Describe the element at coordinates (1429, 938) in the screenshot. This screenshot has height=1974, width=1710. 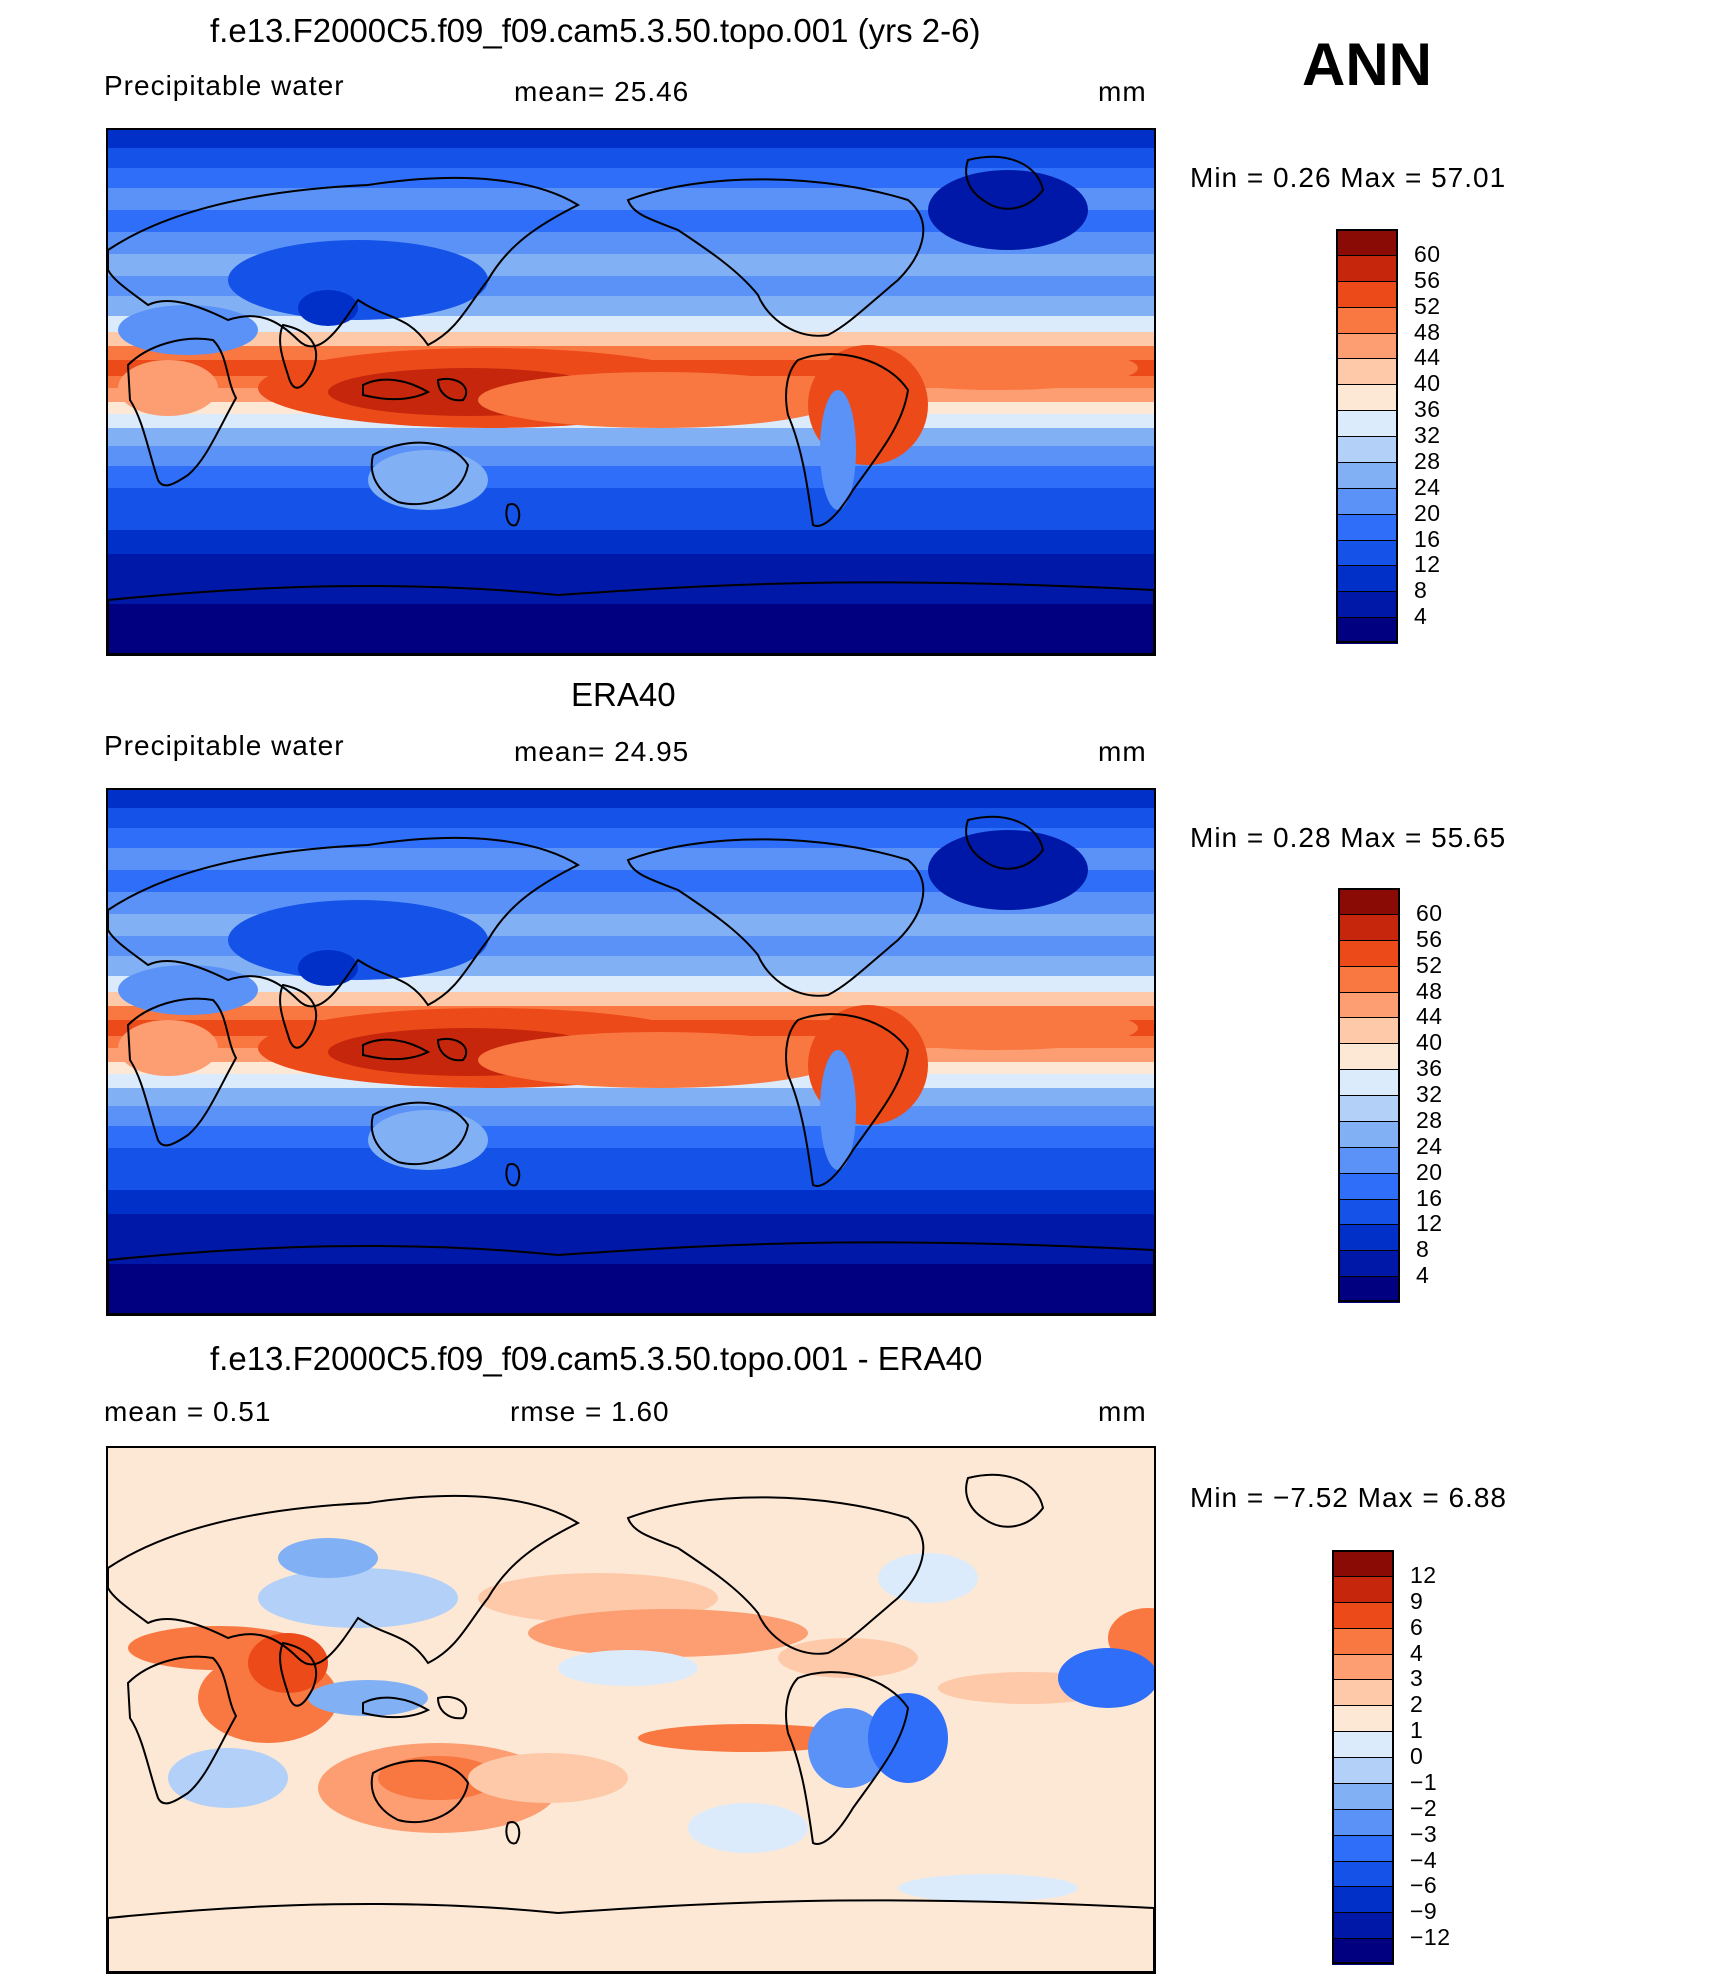
I see `colorbar-tick-label: 56` at that location.